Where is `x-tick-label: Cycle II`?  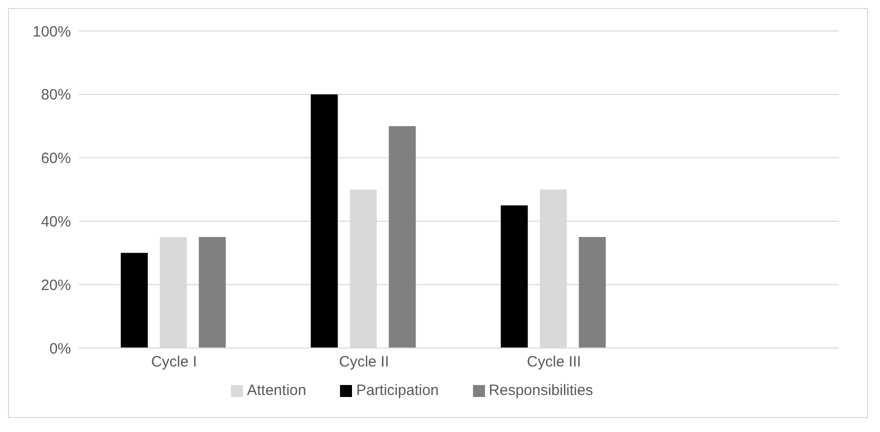 x-tick-label: Cycle II is located at coordinates (364, 362).